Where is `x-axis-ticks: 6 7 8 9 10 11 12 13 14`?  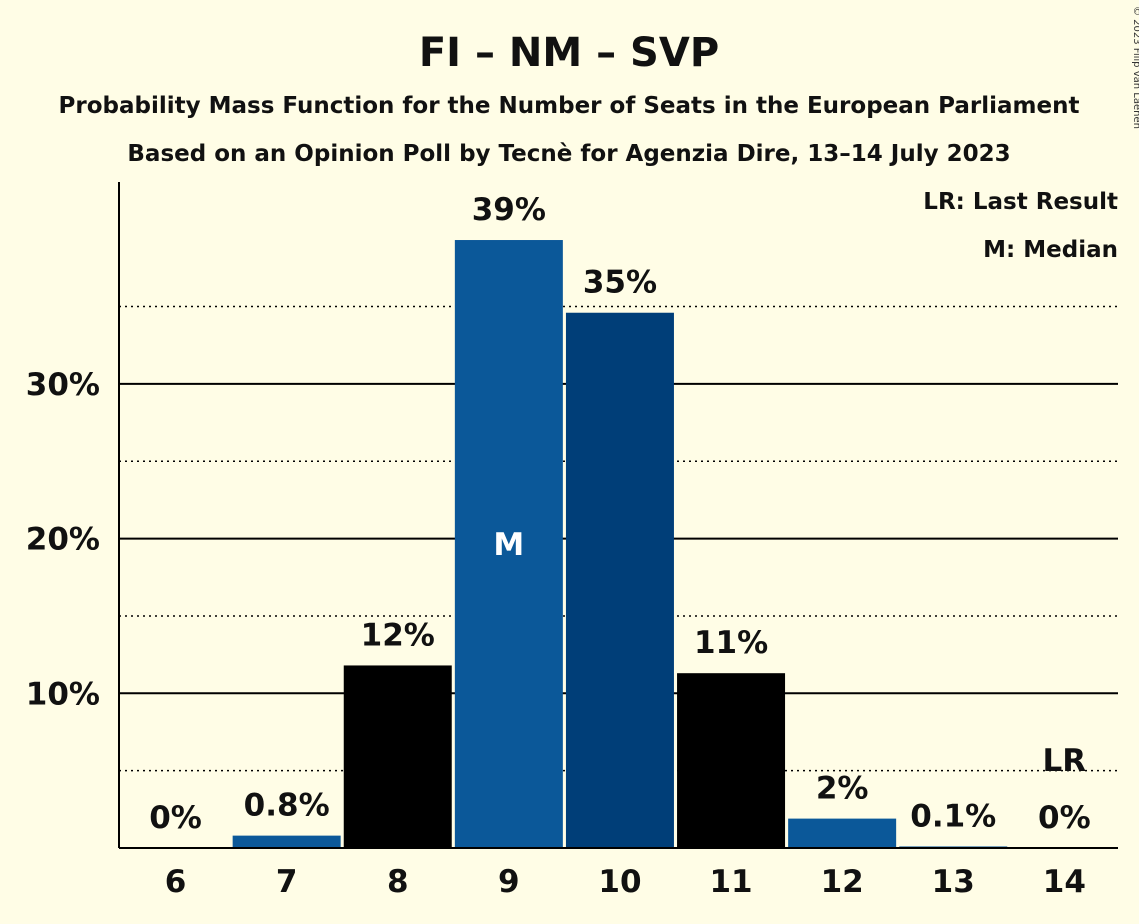
x-axis-ticks: 6 7 8 9 10 11 12 13 14 is located at coordinates (625, 882).